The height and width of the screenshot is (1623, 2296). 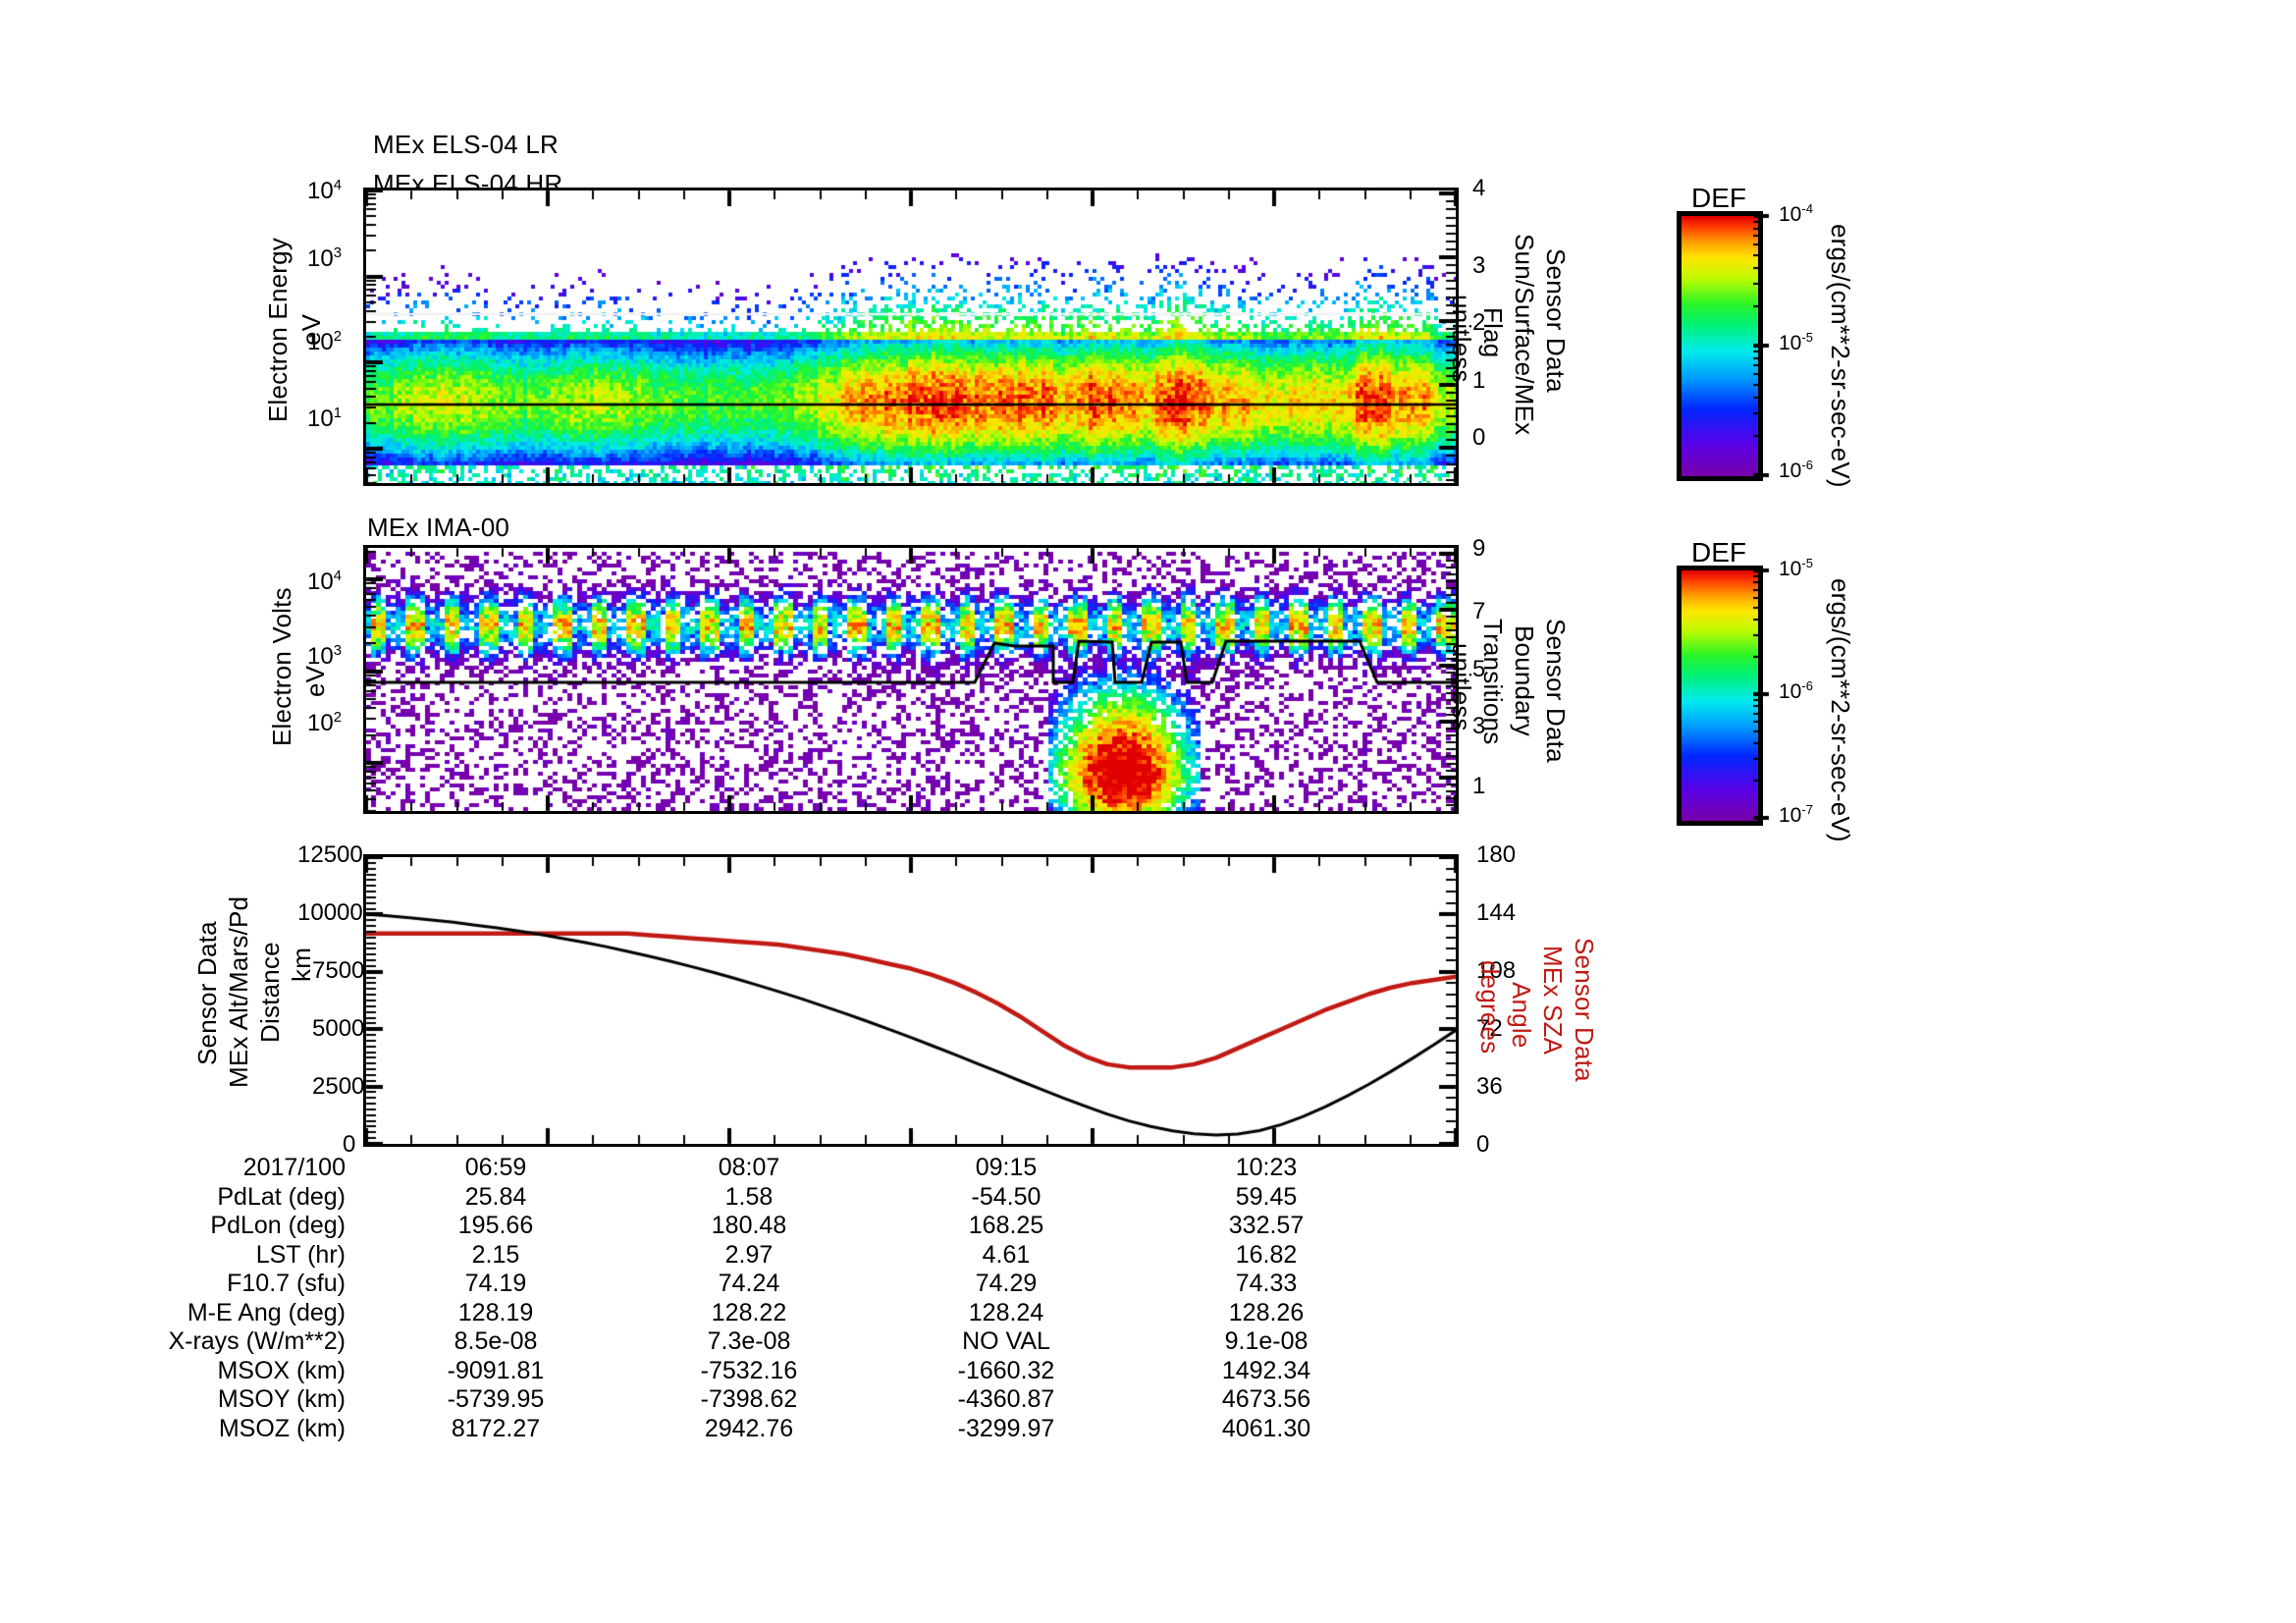 I want to click on table-cell: 8.5e-08, so click(x=496, y=1341).